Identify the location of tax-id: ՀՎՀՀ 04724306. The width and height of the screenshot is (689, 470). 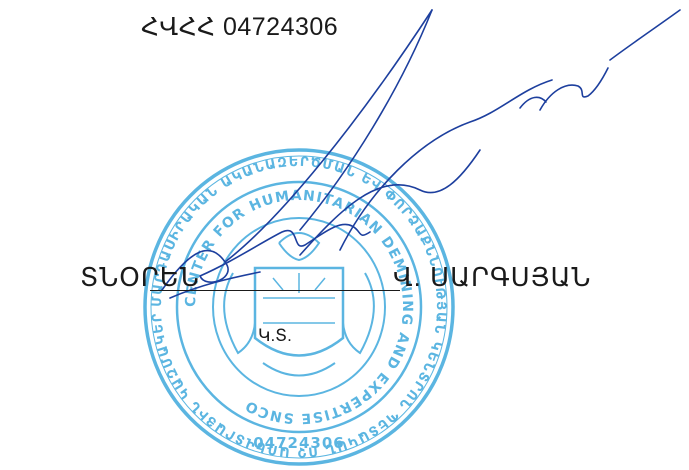
(240, 27).